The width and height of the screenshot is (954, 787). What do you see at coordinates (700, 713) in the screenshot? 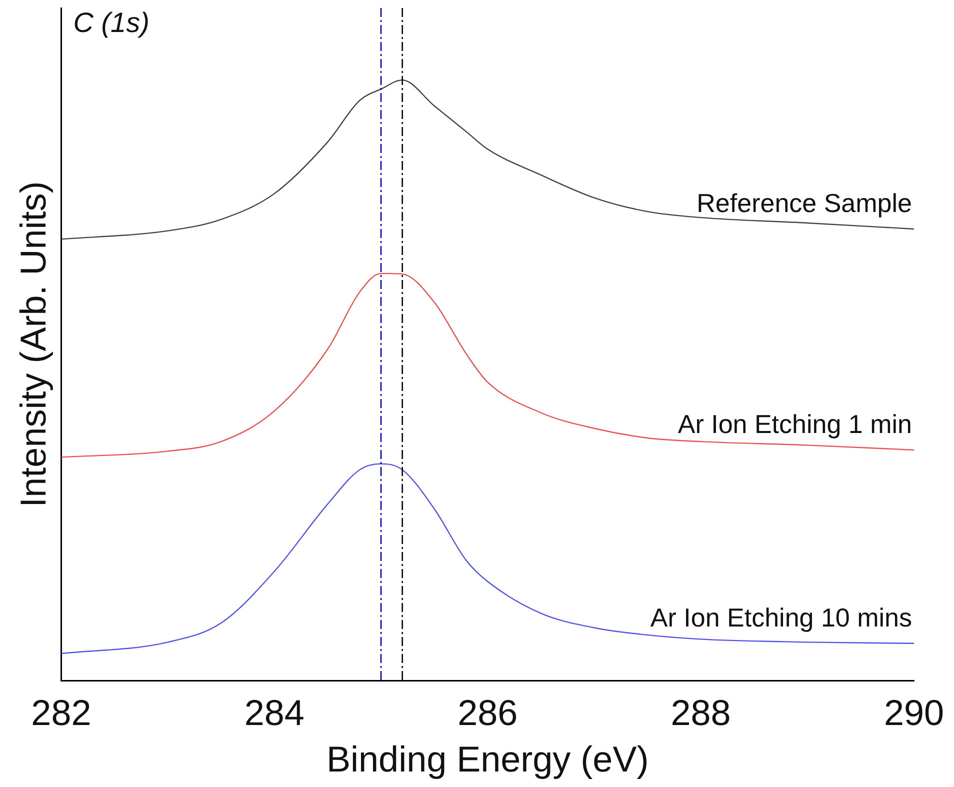
I see `x-tick-label: 288` at bounding box center [700, 713].